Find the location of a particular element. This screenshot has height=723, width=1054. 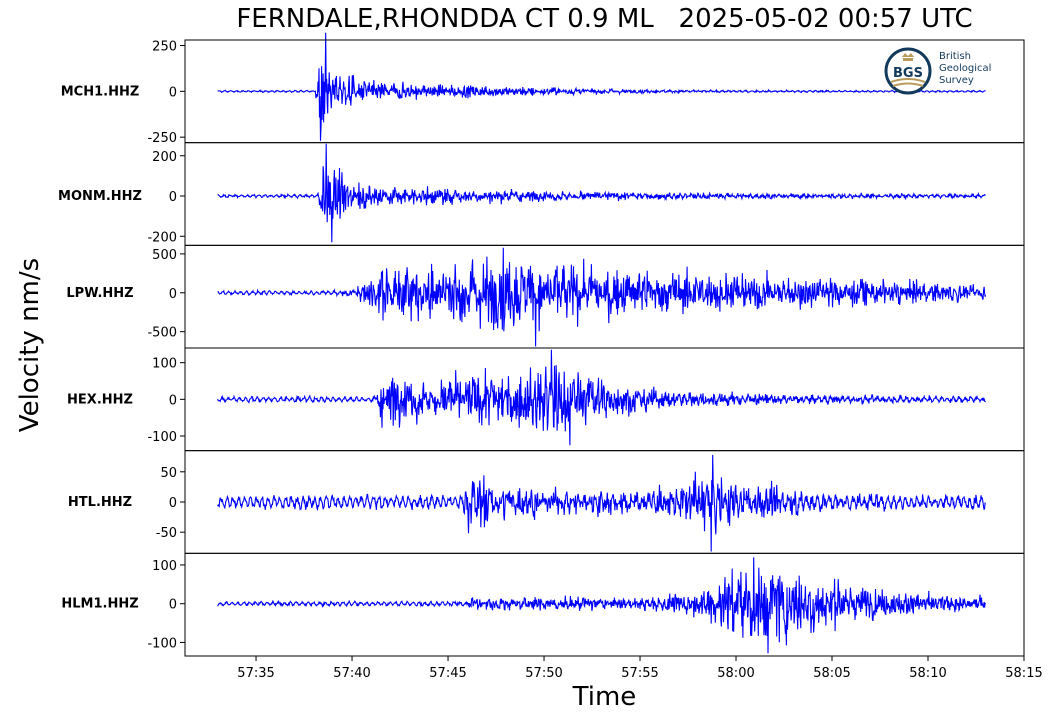

station-label: HLM1.HHZ is located at coordinates (99, 604).